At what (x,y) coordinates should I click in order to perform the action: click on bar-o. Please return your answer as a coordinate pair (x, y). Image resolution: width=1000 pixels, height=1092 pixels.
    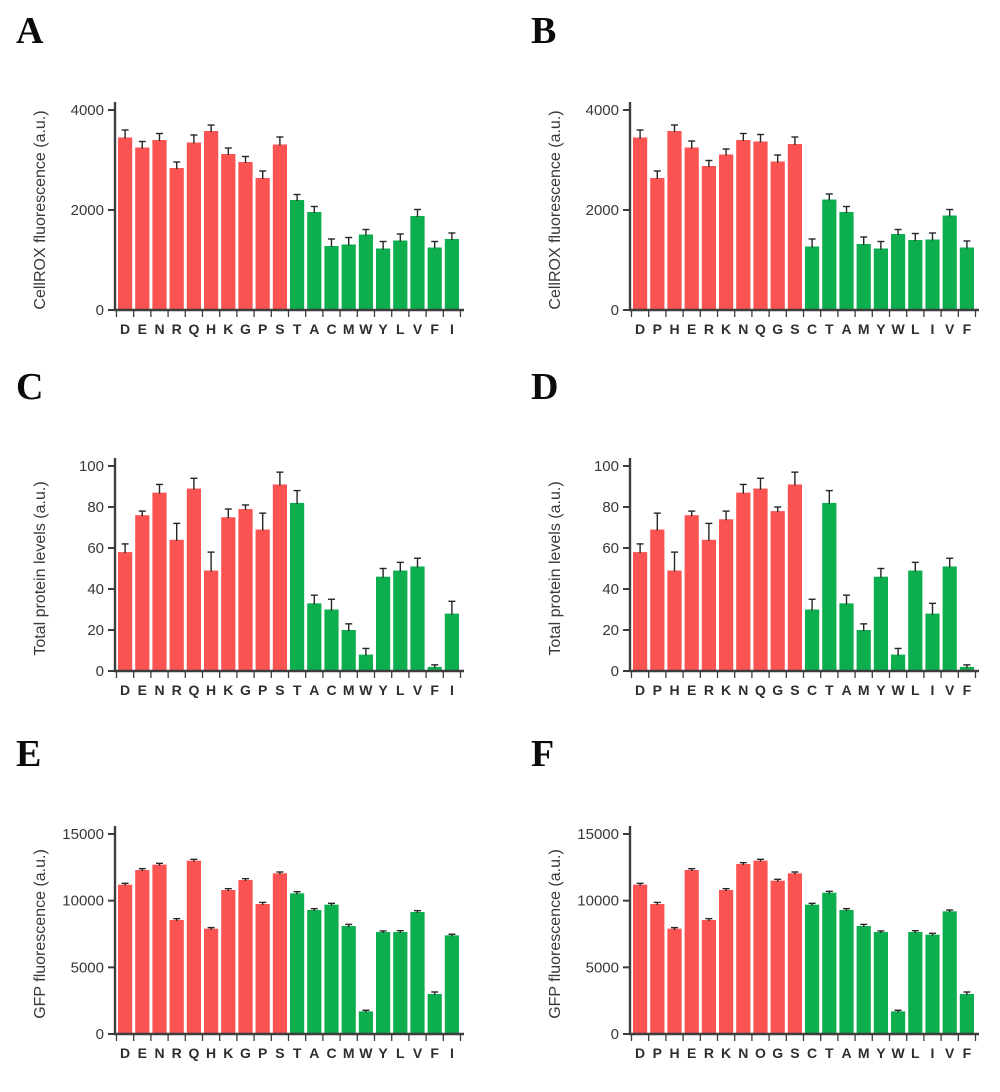
    Looking at the image, I should click on (760, 947).